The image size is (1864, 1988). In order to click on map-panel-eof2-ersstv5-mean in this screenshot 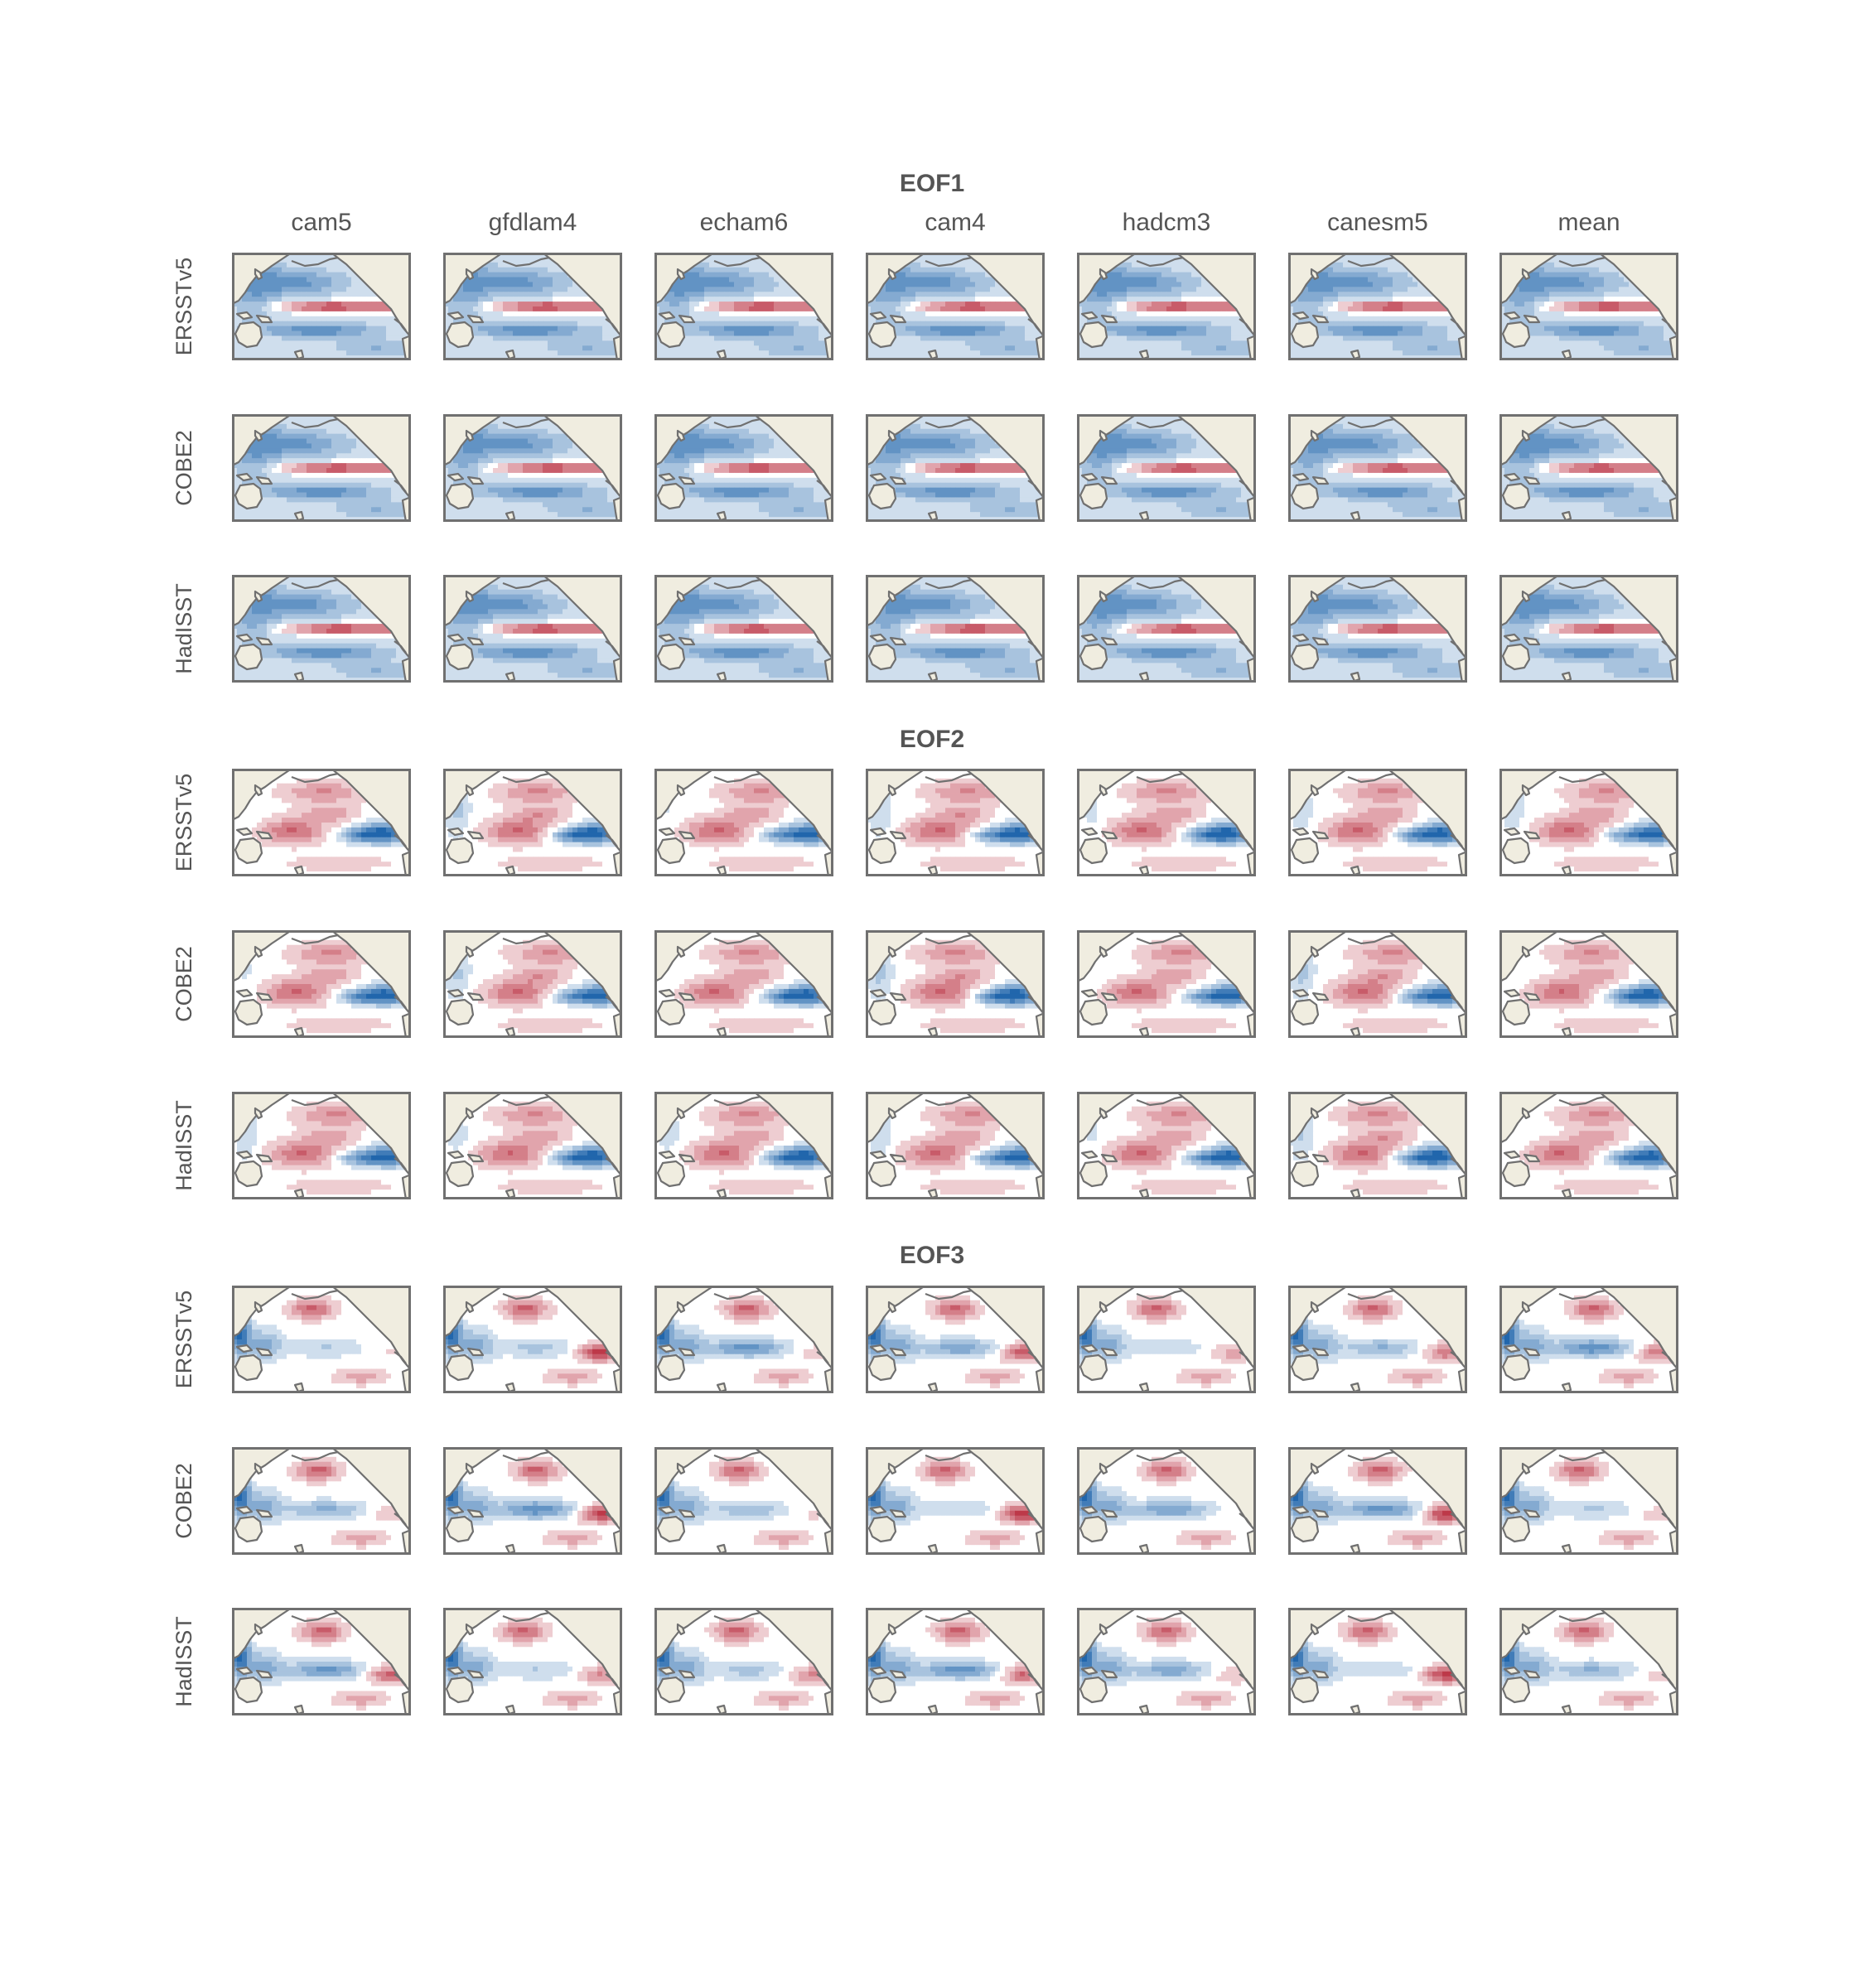, I will do `click(1588, 822)`.